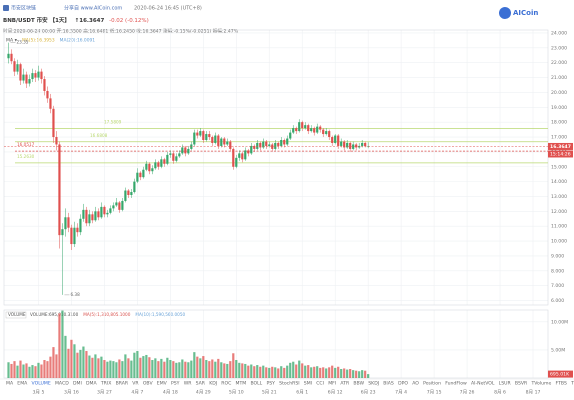 The width and height of the screenshot is (574, 400). Describe the element at coordinates (62, 384) in the screenshot. I see `indicator-tab: MACD` at that location.